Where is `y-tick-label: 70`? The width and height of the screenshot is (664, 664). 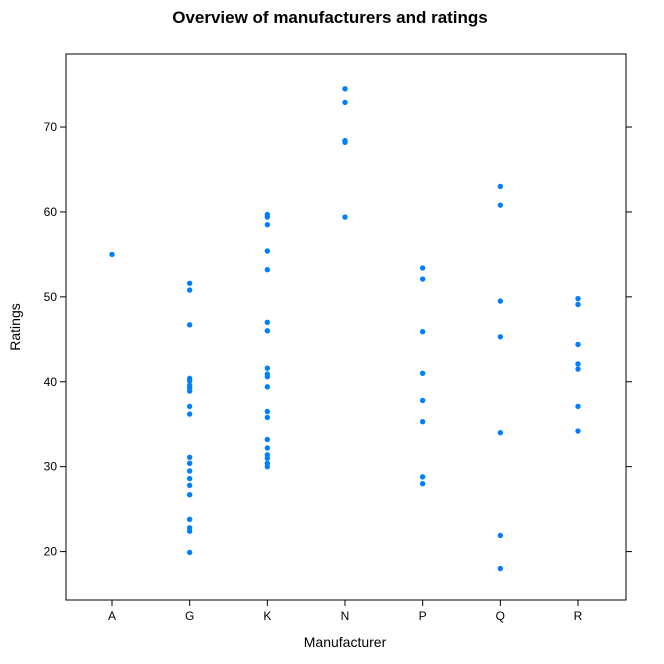
y-tick-label: 70 is located at coordinates (51, 127).